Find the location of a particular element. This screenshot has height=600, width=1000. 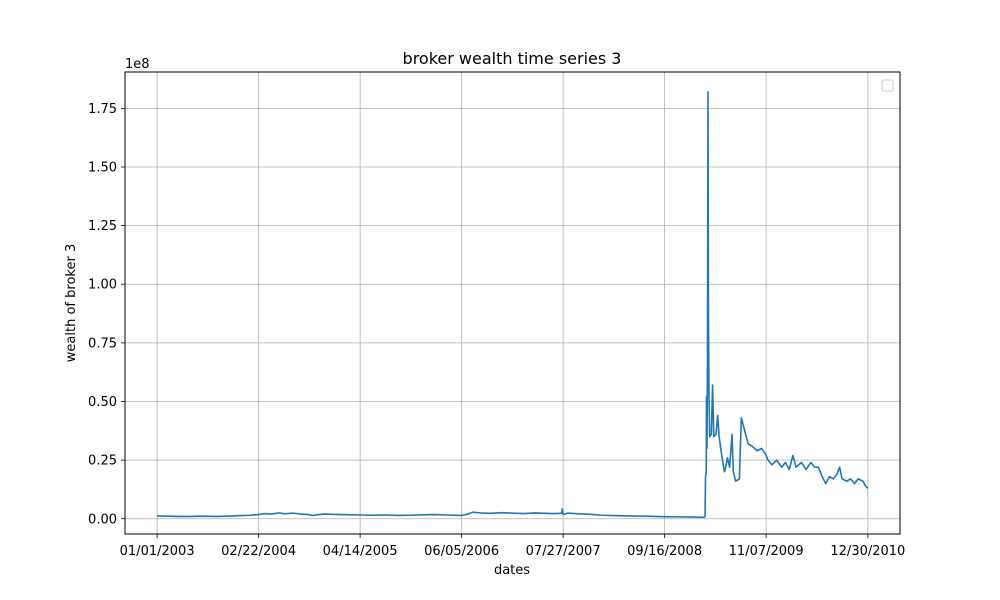

legend is located at coordinates (887, 85).